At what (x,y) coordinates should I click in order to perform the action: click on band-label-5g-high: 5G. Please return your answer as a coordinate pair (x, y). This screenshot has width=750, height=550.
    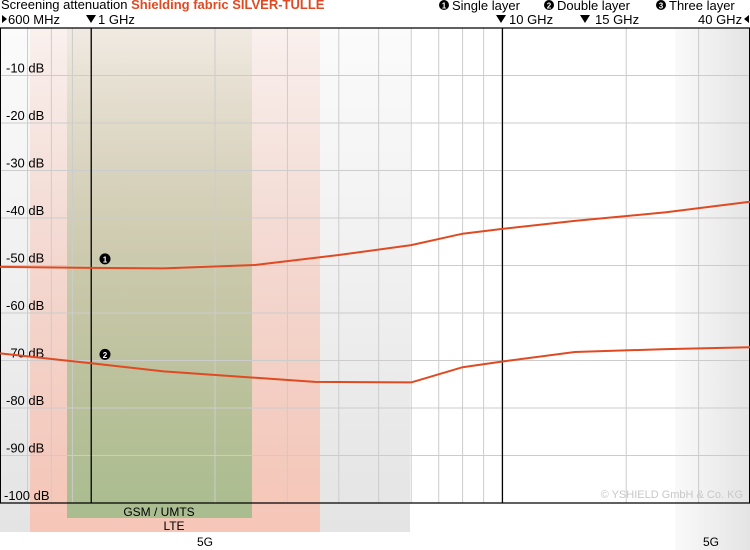
    Looking at the image, I should click on (711, 542).